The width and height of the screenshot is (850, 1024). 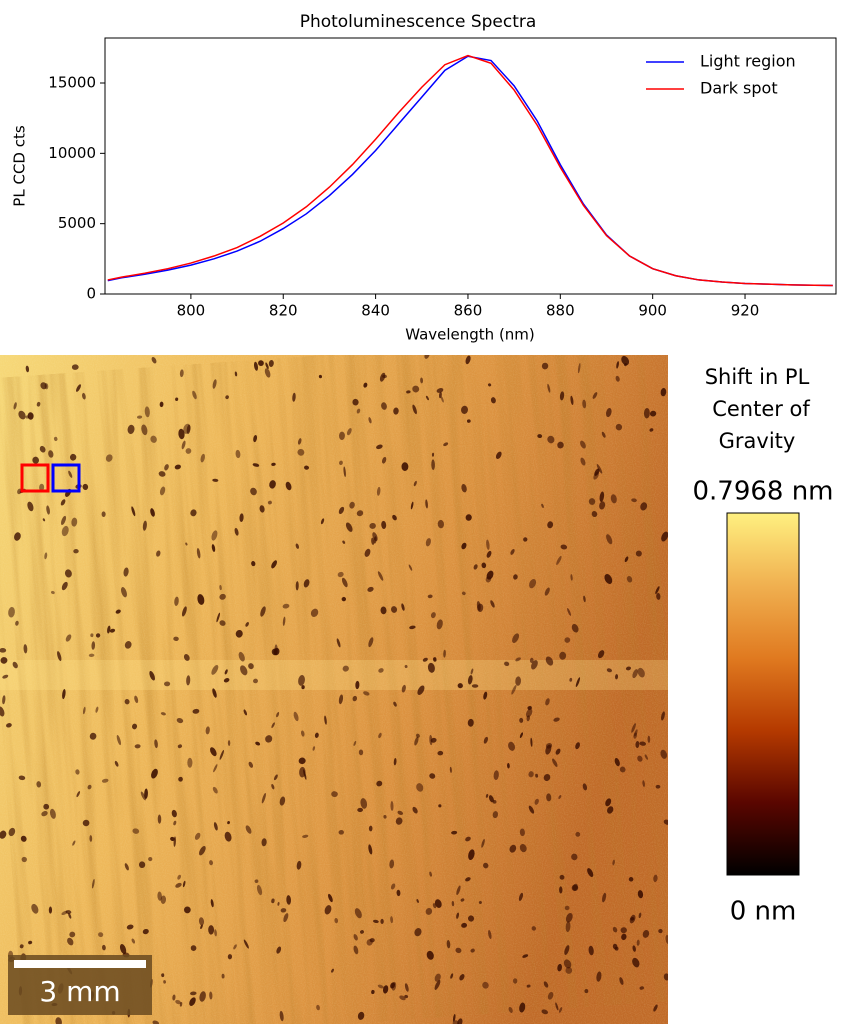 What do you see at coordinates (191, 311) in the screenshot?
I see `x-tick-label: 800` at bounding box center [191, 311].